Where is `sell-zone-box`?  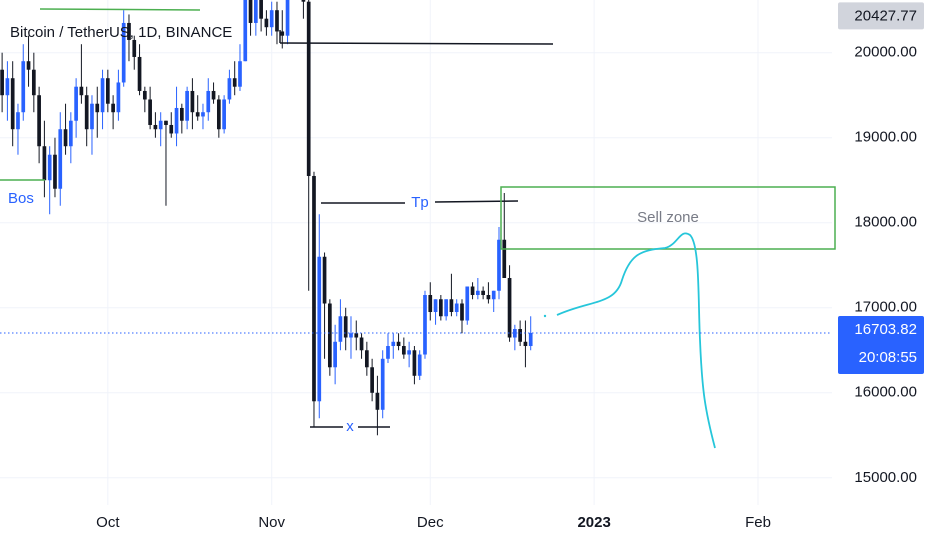
sell-zone-box is located at coordinates (668, 218).